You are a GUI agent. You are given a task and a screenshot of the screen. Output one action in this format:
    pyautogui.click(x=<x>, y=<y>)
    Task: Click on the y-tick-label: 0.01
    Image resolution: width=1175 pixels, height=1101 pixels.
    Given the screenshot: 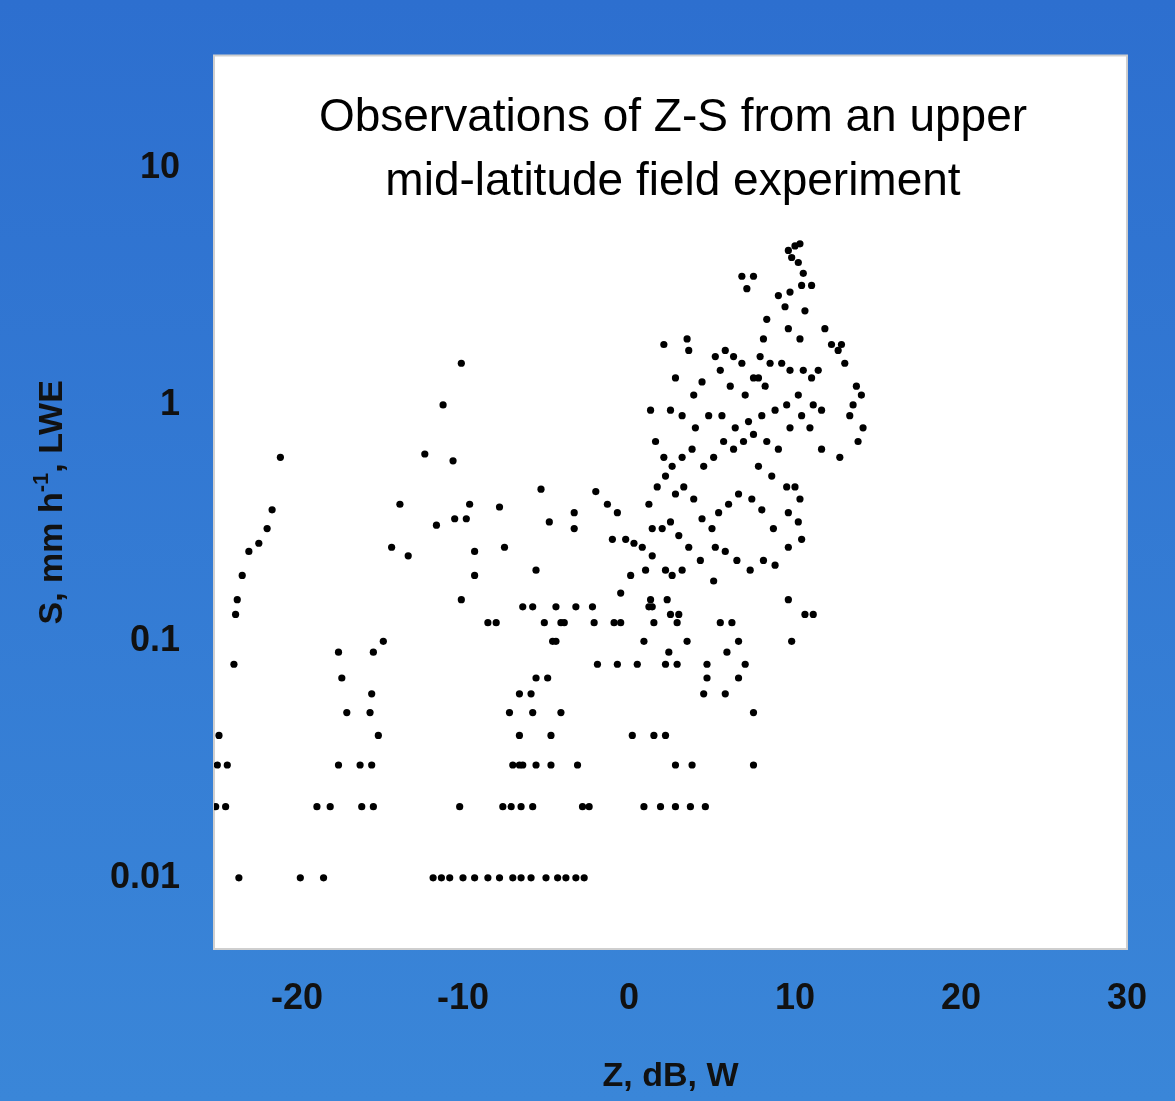 What is the action you would take?
    pyautogui.click(x=144, y=875)
    